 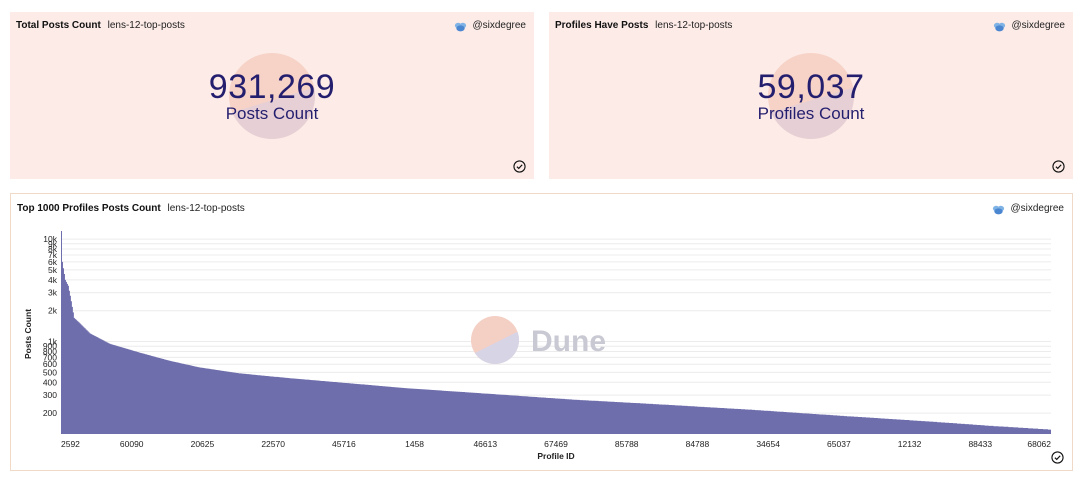 I want to click on counter-value: 59,037, so click(x=811, y=87).